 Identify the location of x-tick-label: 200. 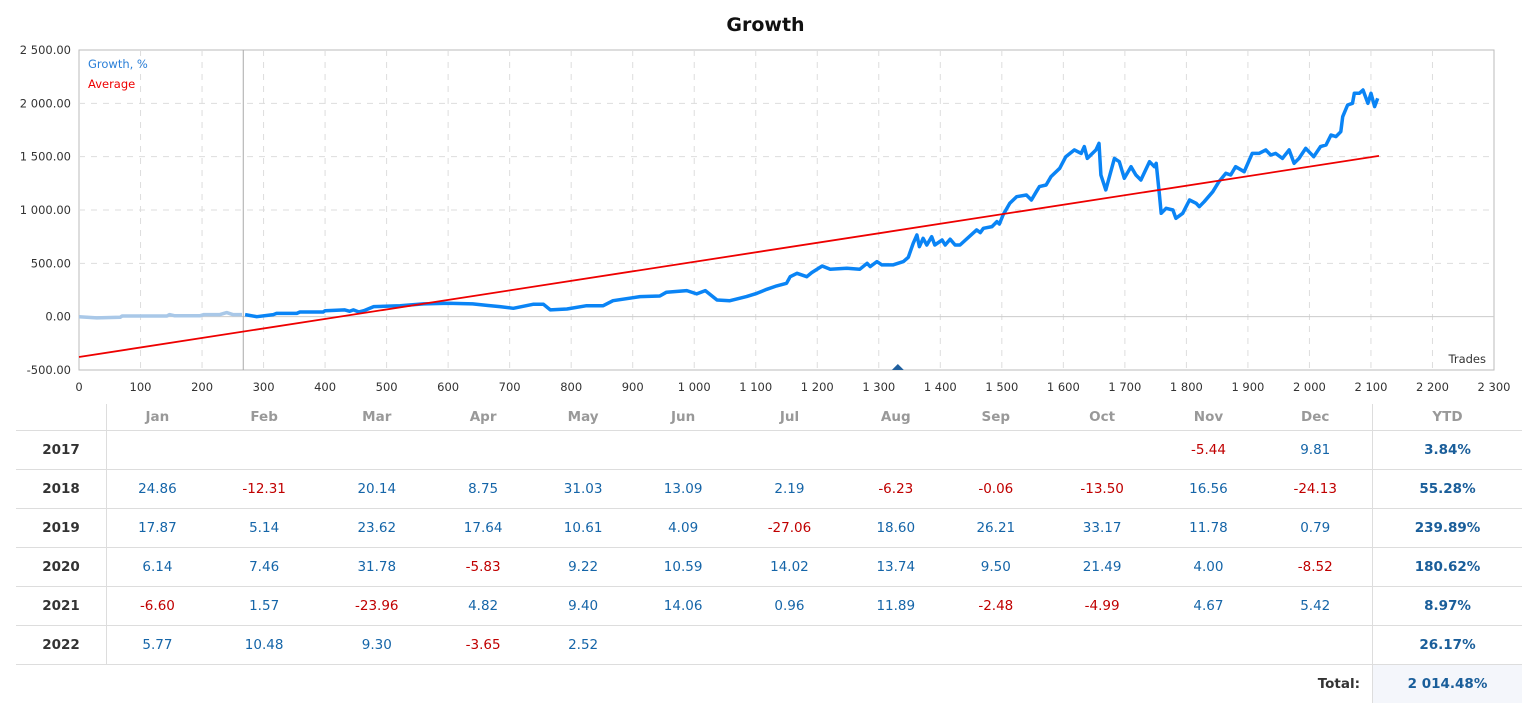
(202, 387).